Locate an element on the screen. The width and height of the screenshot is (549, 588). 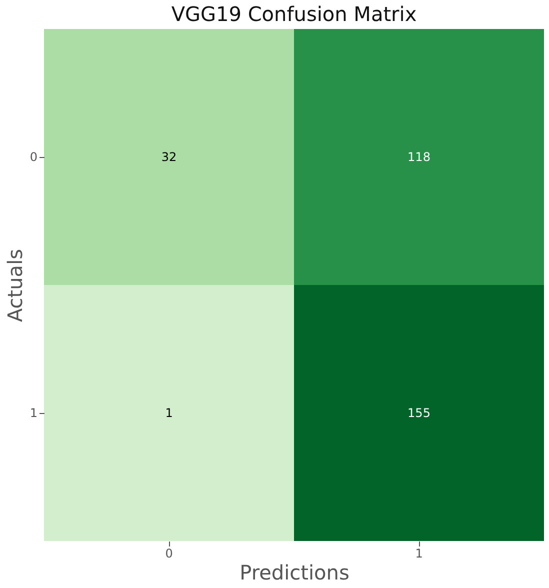
chart-title: VGG19 Confusion Matrix is located at coordinates (294, 14).